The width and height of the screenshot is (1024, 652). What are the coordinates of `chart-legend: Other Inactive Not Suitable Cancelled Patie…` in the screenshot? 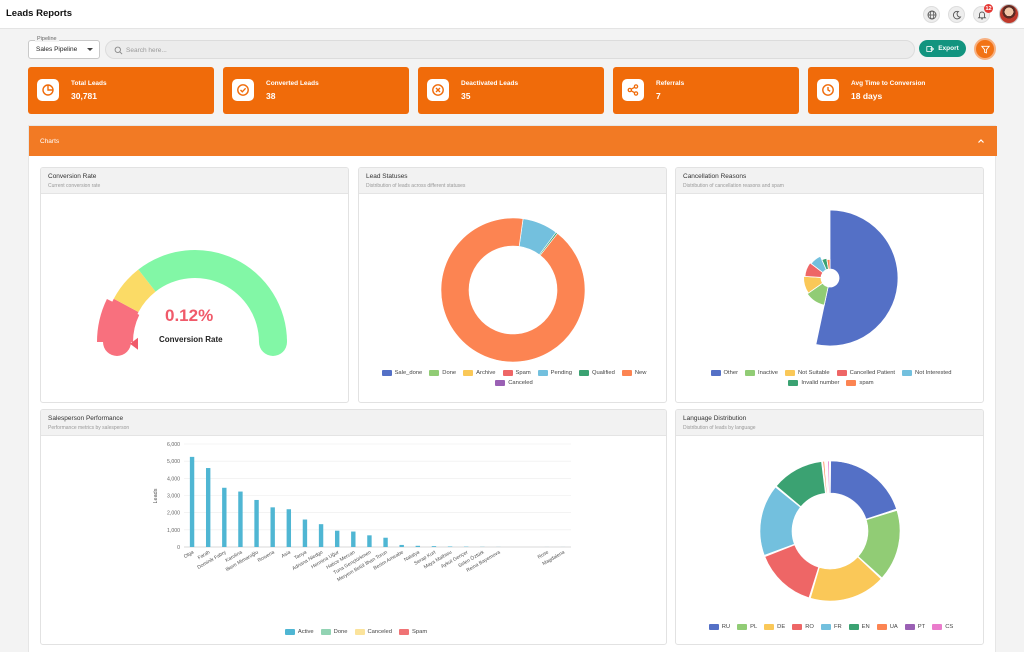 It's located at (831, 378).